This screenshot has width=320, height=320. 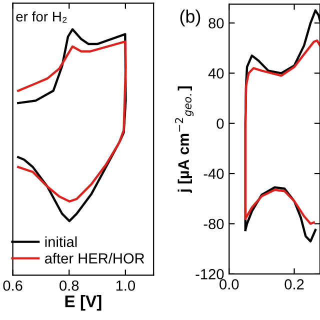 I want to click on text: (b), so click(x=190, y=18).